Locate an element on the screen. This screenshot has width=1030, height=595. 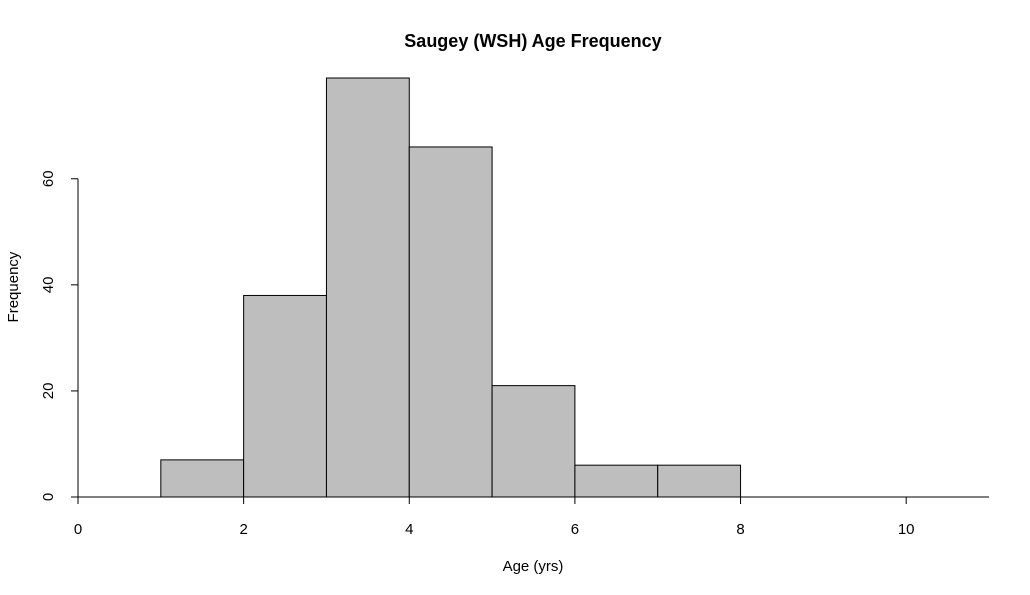
y-tick-label: 60 is located at coordinates (48, 178).